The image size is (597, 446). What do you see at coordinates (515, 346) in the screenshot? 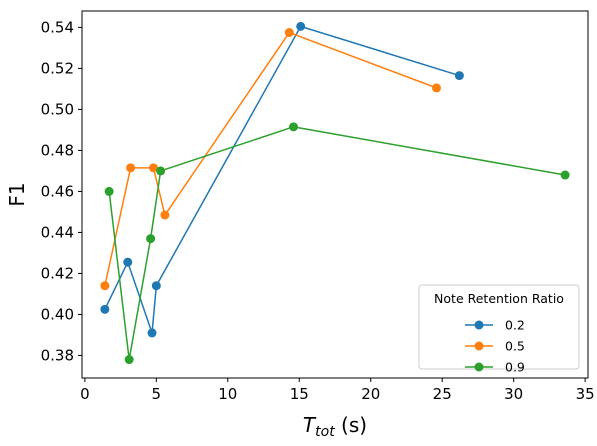
I see `legend-label: 0.5` at bounding box center [515, 346].